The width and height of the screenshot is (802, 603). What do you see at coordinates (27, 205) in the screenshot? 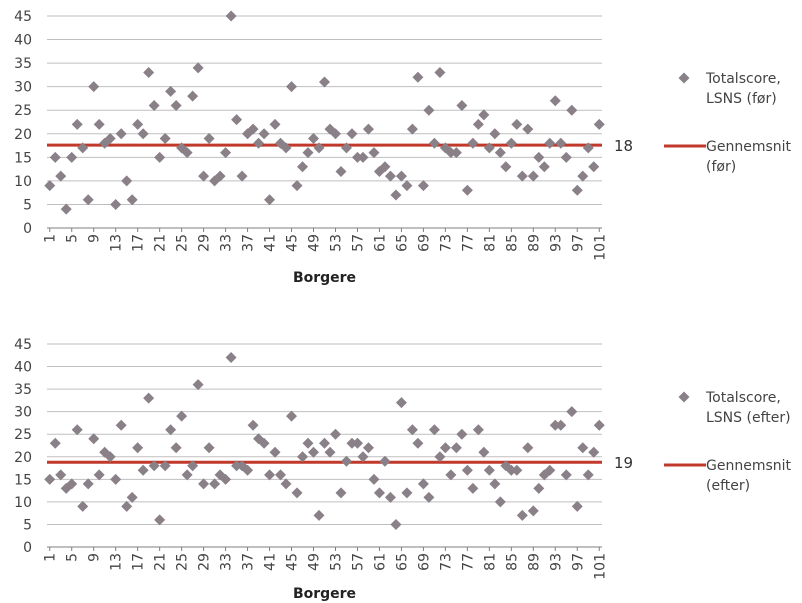
I see `y-tick-label: 5` at bounding box center [27, 205].